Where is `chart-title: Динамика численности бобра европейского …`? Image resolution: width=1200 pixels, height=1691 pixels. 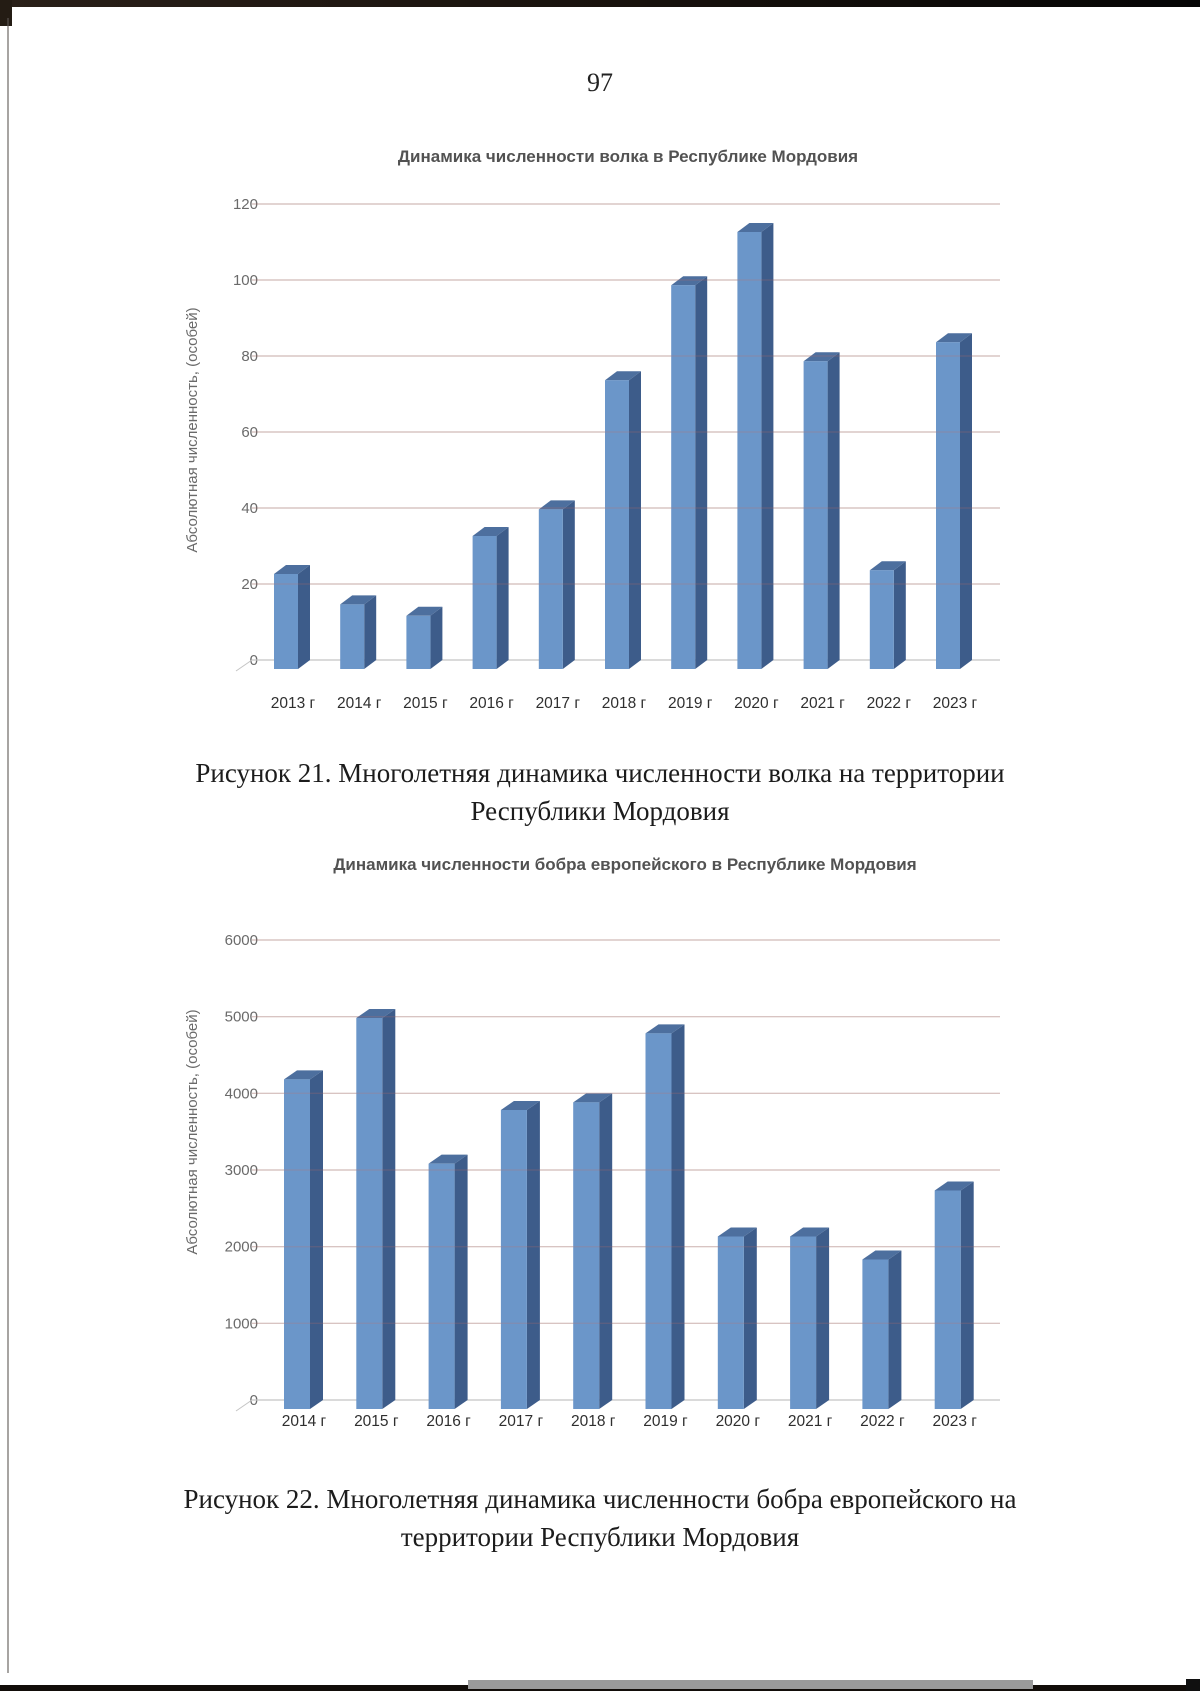
chart-title: Динамика численности бобра европейского … is located at coordinates (624, 864).